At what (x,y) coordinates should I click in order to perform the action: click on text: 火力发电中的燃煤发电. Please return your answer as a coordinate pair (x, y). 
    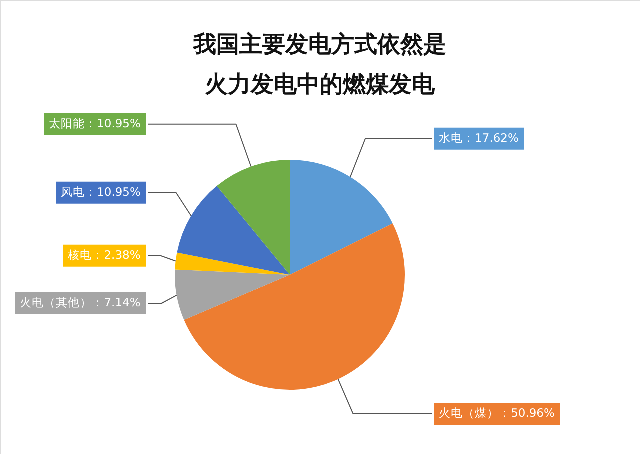
    Looking at the image, I should click on (320, 85).